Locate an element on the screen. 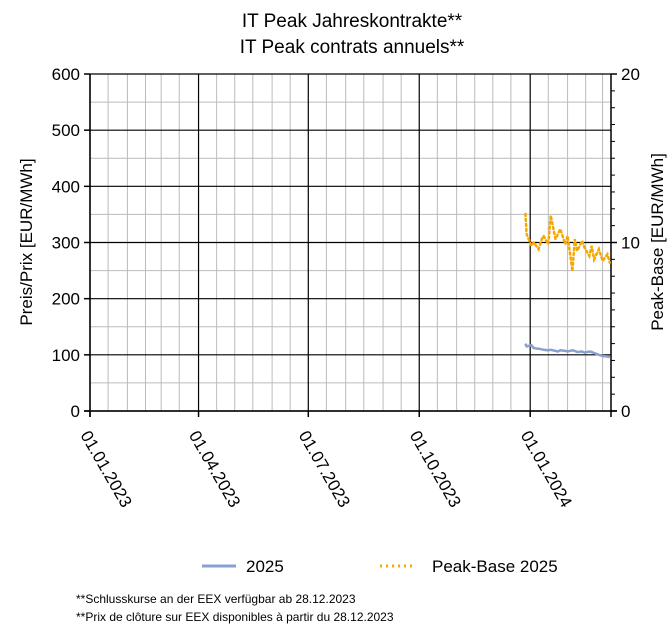 Image resolution: width=672 pixels, height=633 pixels. chart-subtitle: IT Peak contrats annuels** is located at coordinates (352, 47).